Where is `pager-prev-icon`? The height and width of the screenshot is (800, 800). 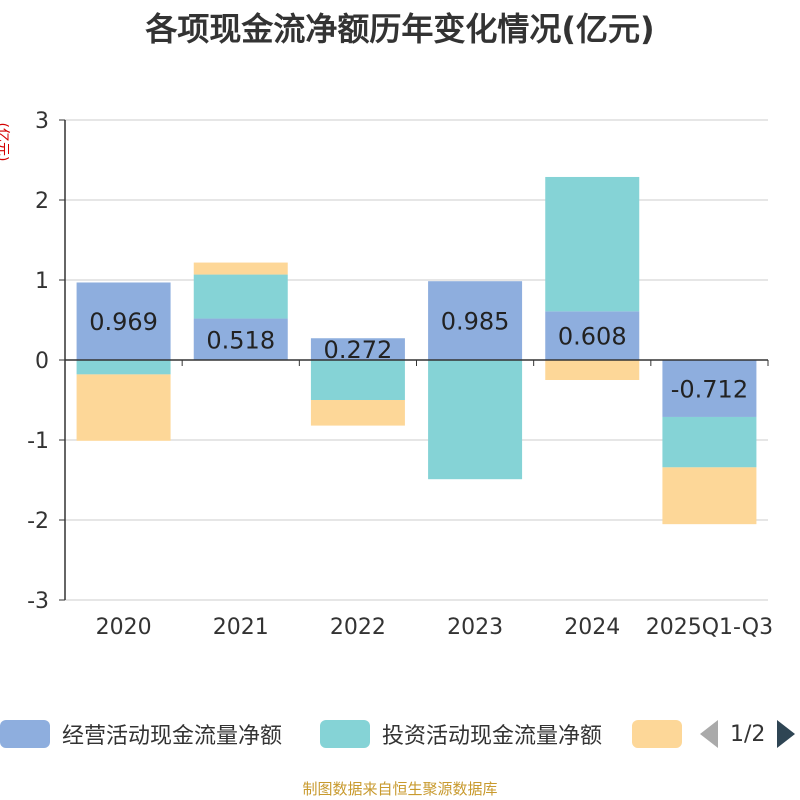 pager-prev-icon is located at coordinates (709, 734).